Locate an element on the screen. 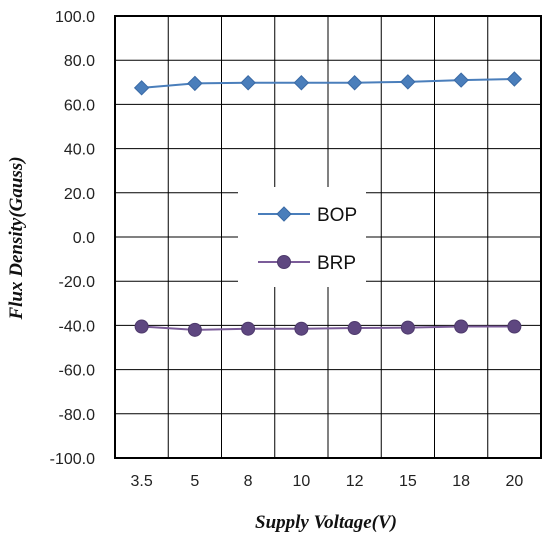 This screenshot has height=541, width=554. x-tick-label: 8 is located at coordinates (248, 481).